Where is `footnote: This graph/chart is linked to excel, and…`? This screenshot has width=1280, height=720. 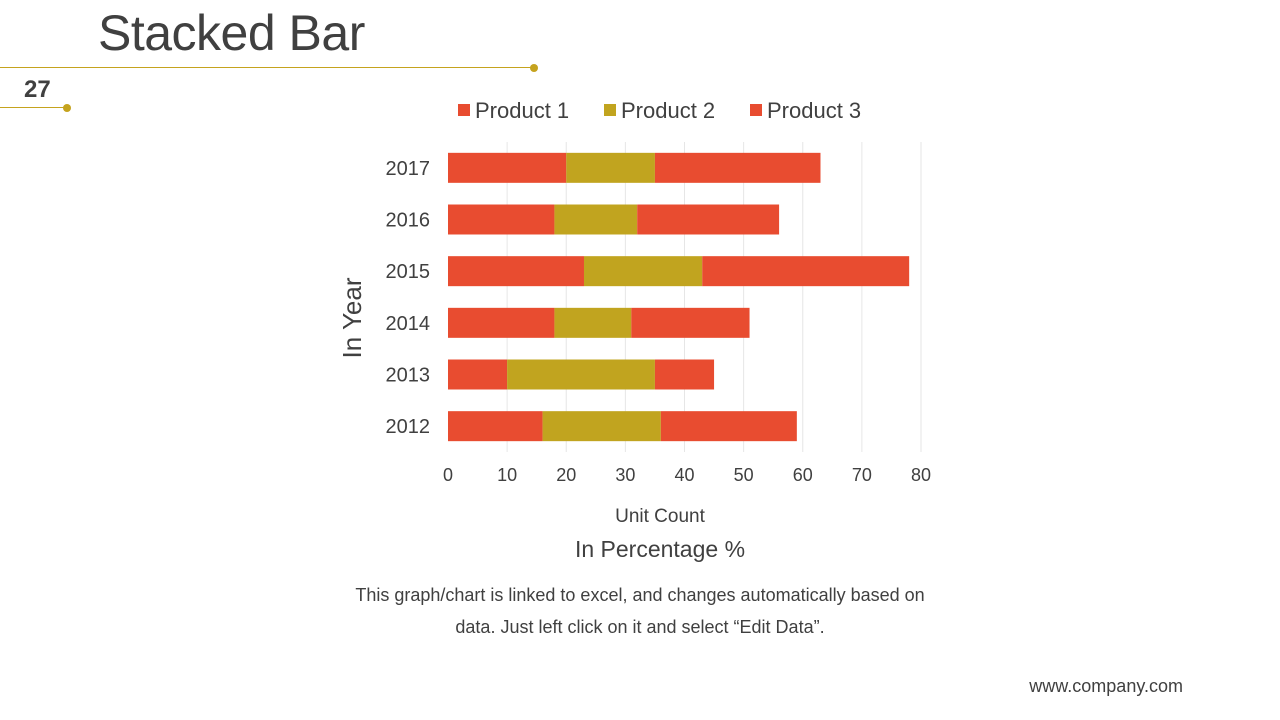 footnote: This graph/chart is linked to excel, and… is located at coordinates (640, 611).